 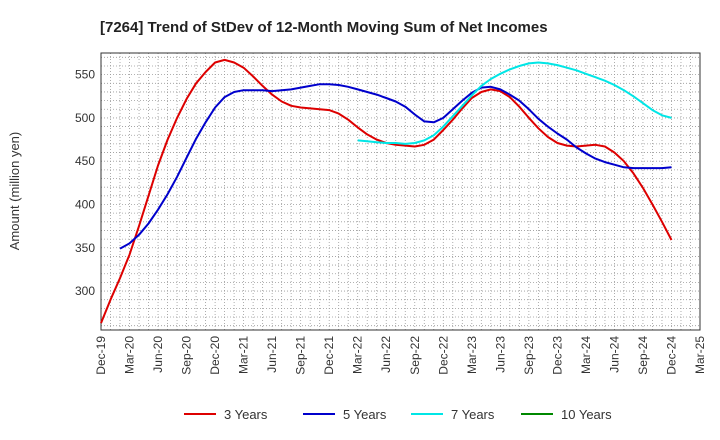 I want to click on legend-label: 3 Years, so click(x=246, y=414).